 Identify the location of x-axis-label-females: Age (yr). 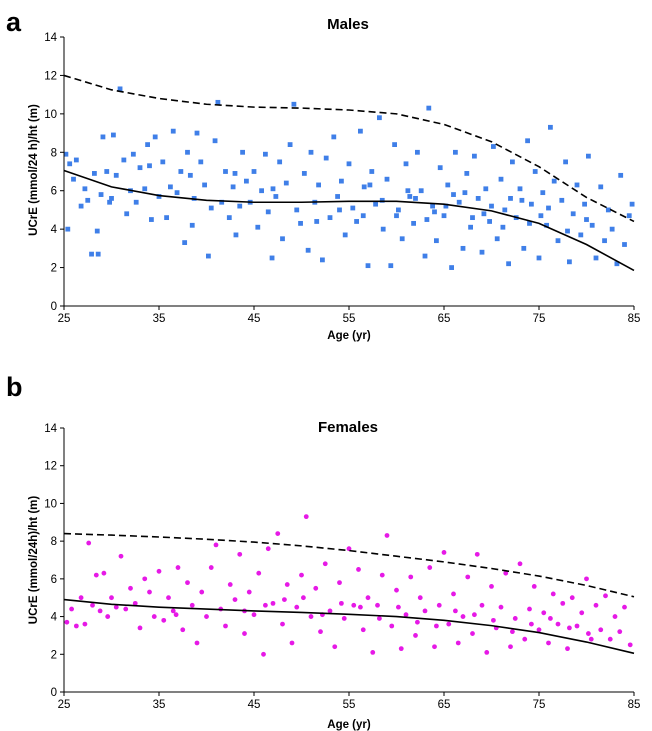
(349, 725).